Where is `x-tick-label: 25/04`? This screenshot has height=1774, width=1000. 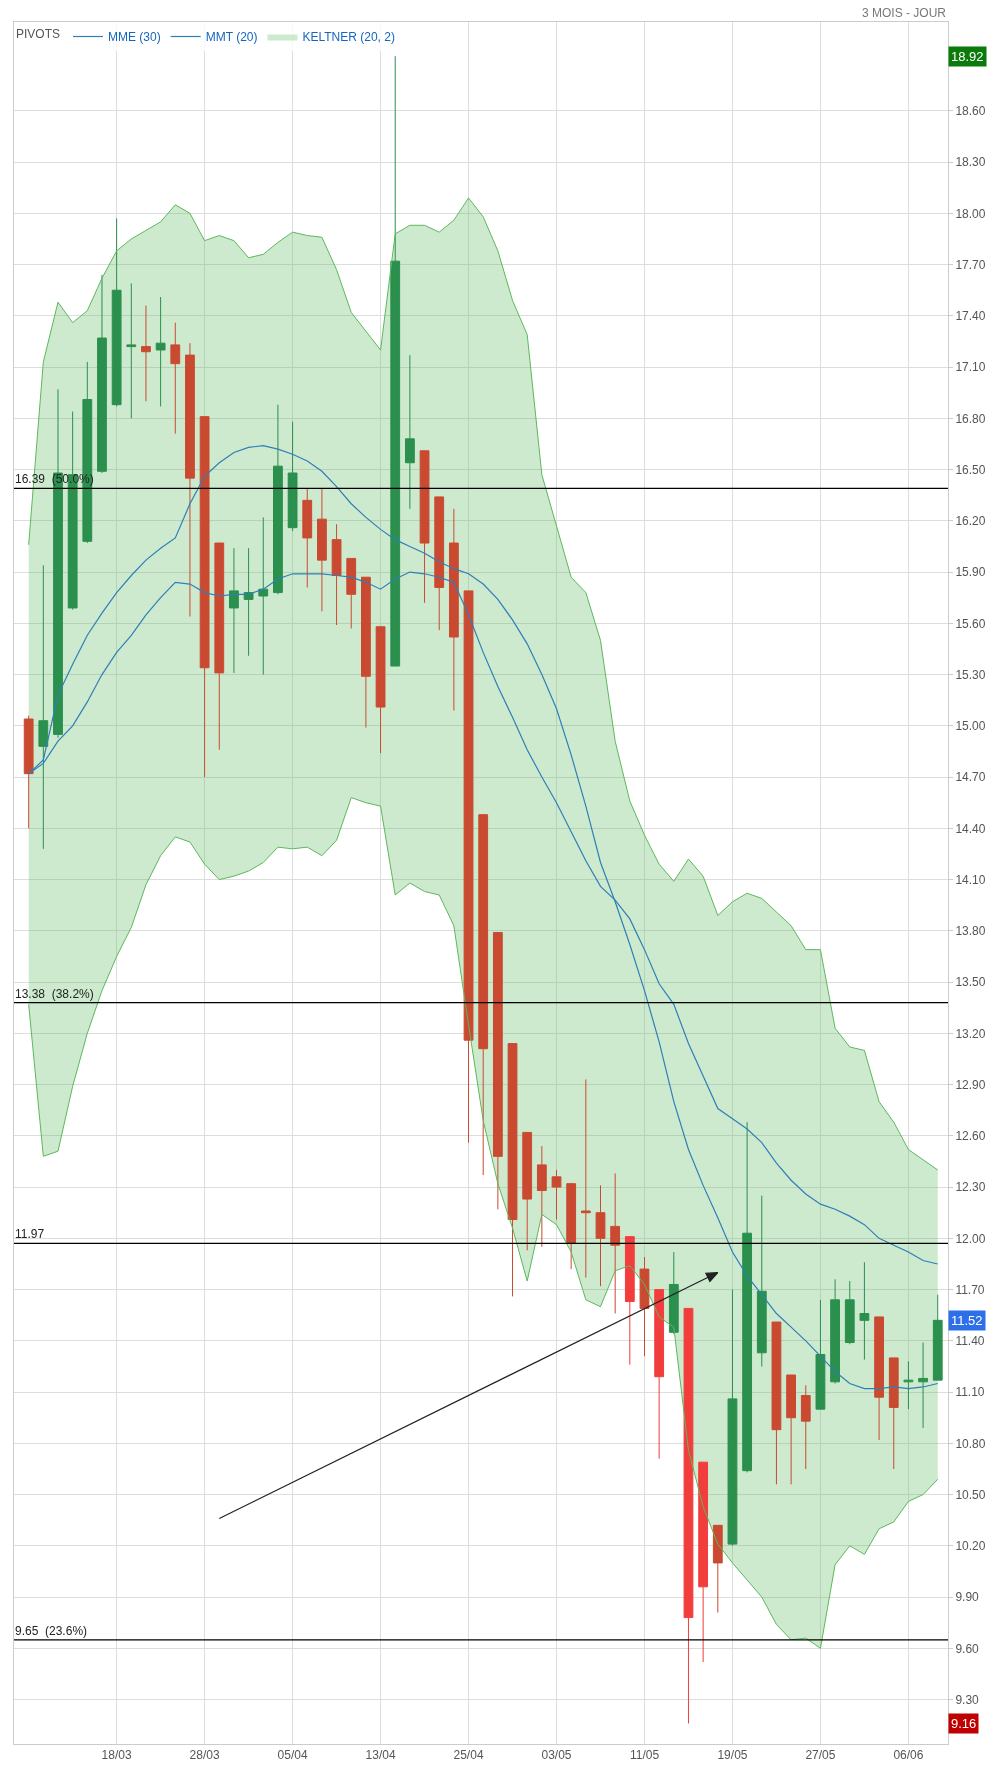
x-tick-label: 25/04 is located at coordinates (468, 1755).